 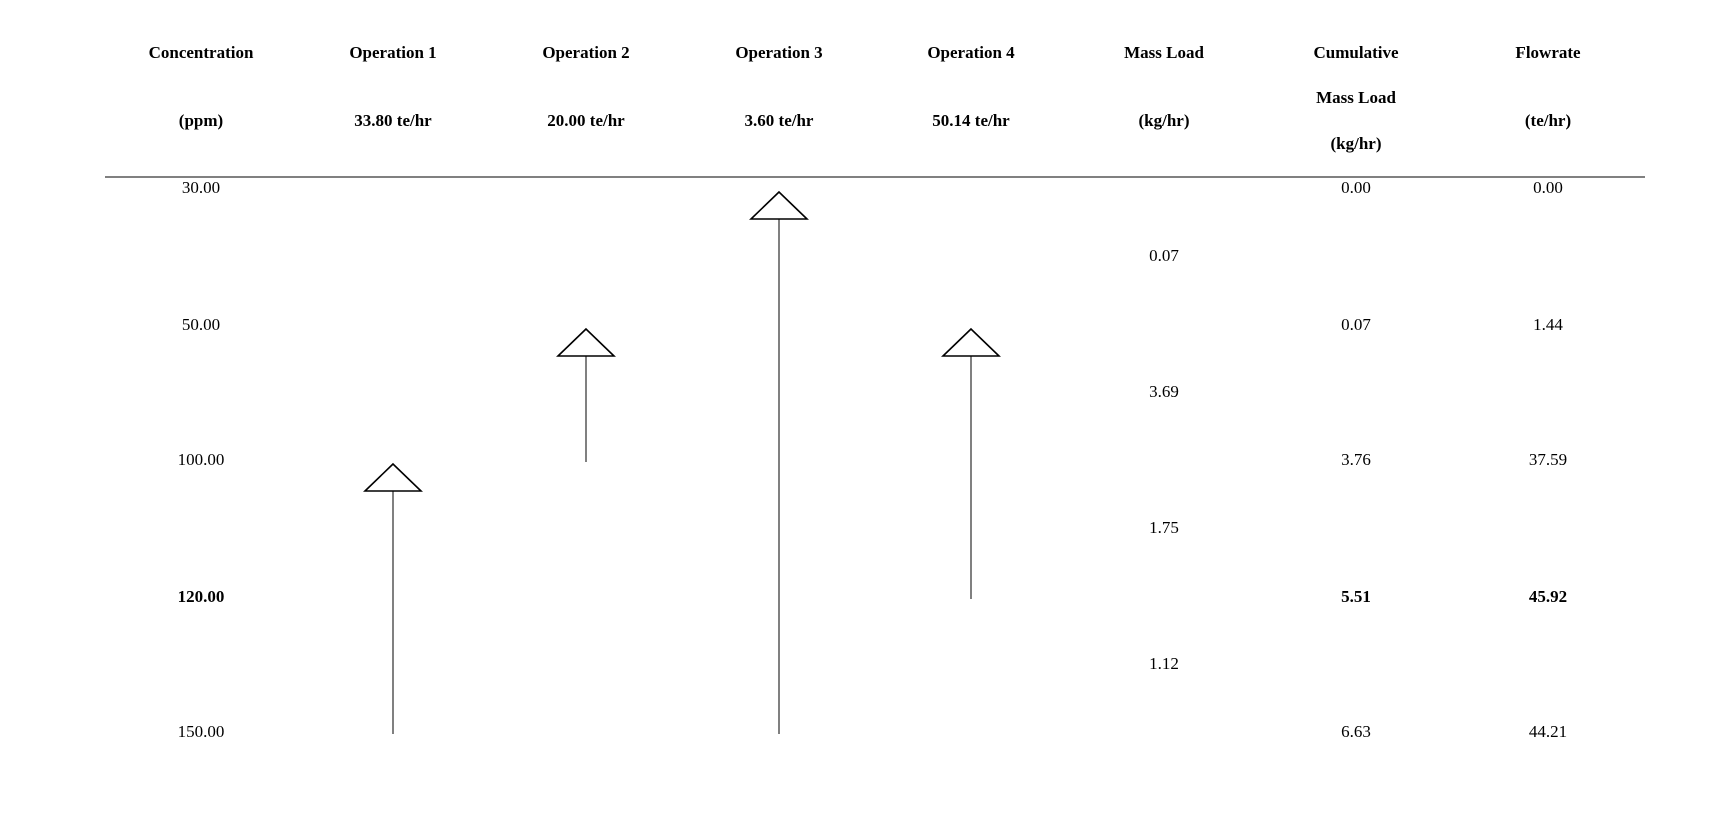 What do you see at coordinates (1356, 324) in the screenshot?
I see `cumulative-mass-load-value: 0.07` at bounding box center [1356, 324].